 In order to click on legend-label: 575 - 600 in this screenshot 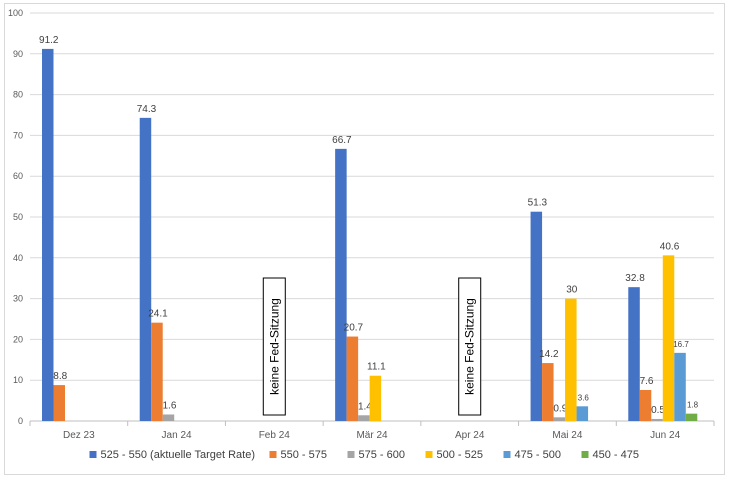, I will do `click(382, 455)`.